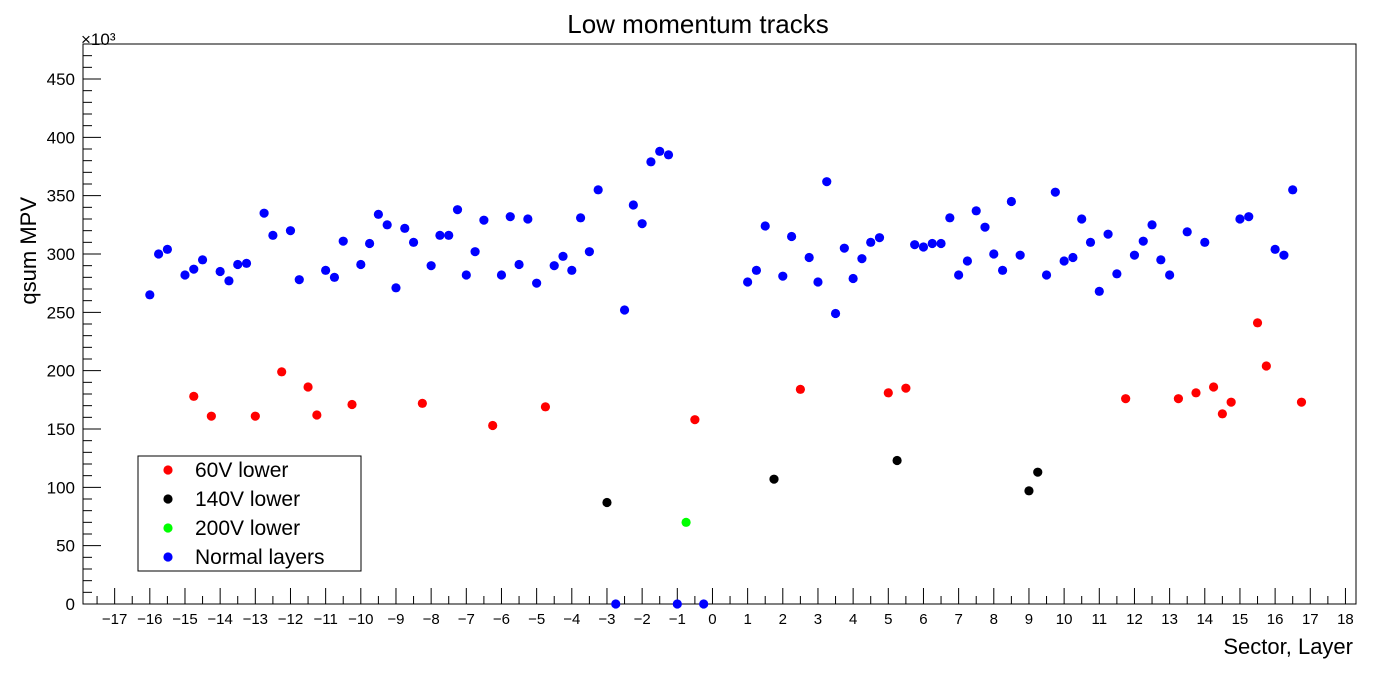  Describe the element at coordinates (360, 619) in the screenshot. I see `x-tick-label: −10` at that location.